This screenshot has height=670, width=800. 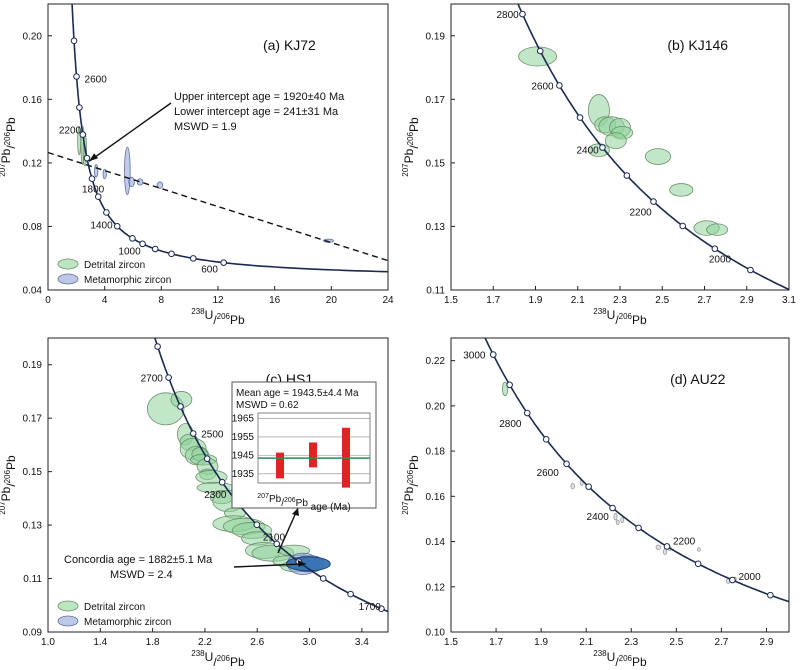 What do you see at coordinates (388, 300) in the screenshot?
I see `x-tick-label: 24` at bounding box center [388, 300].